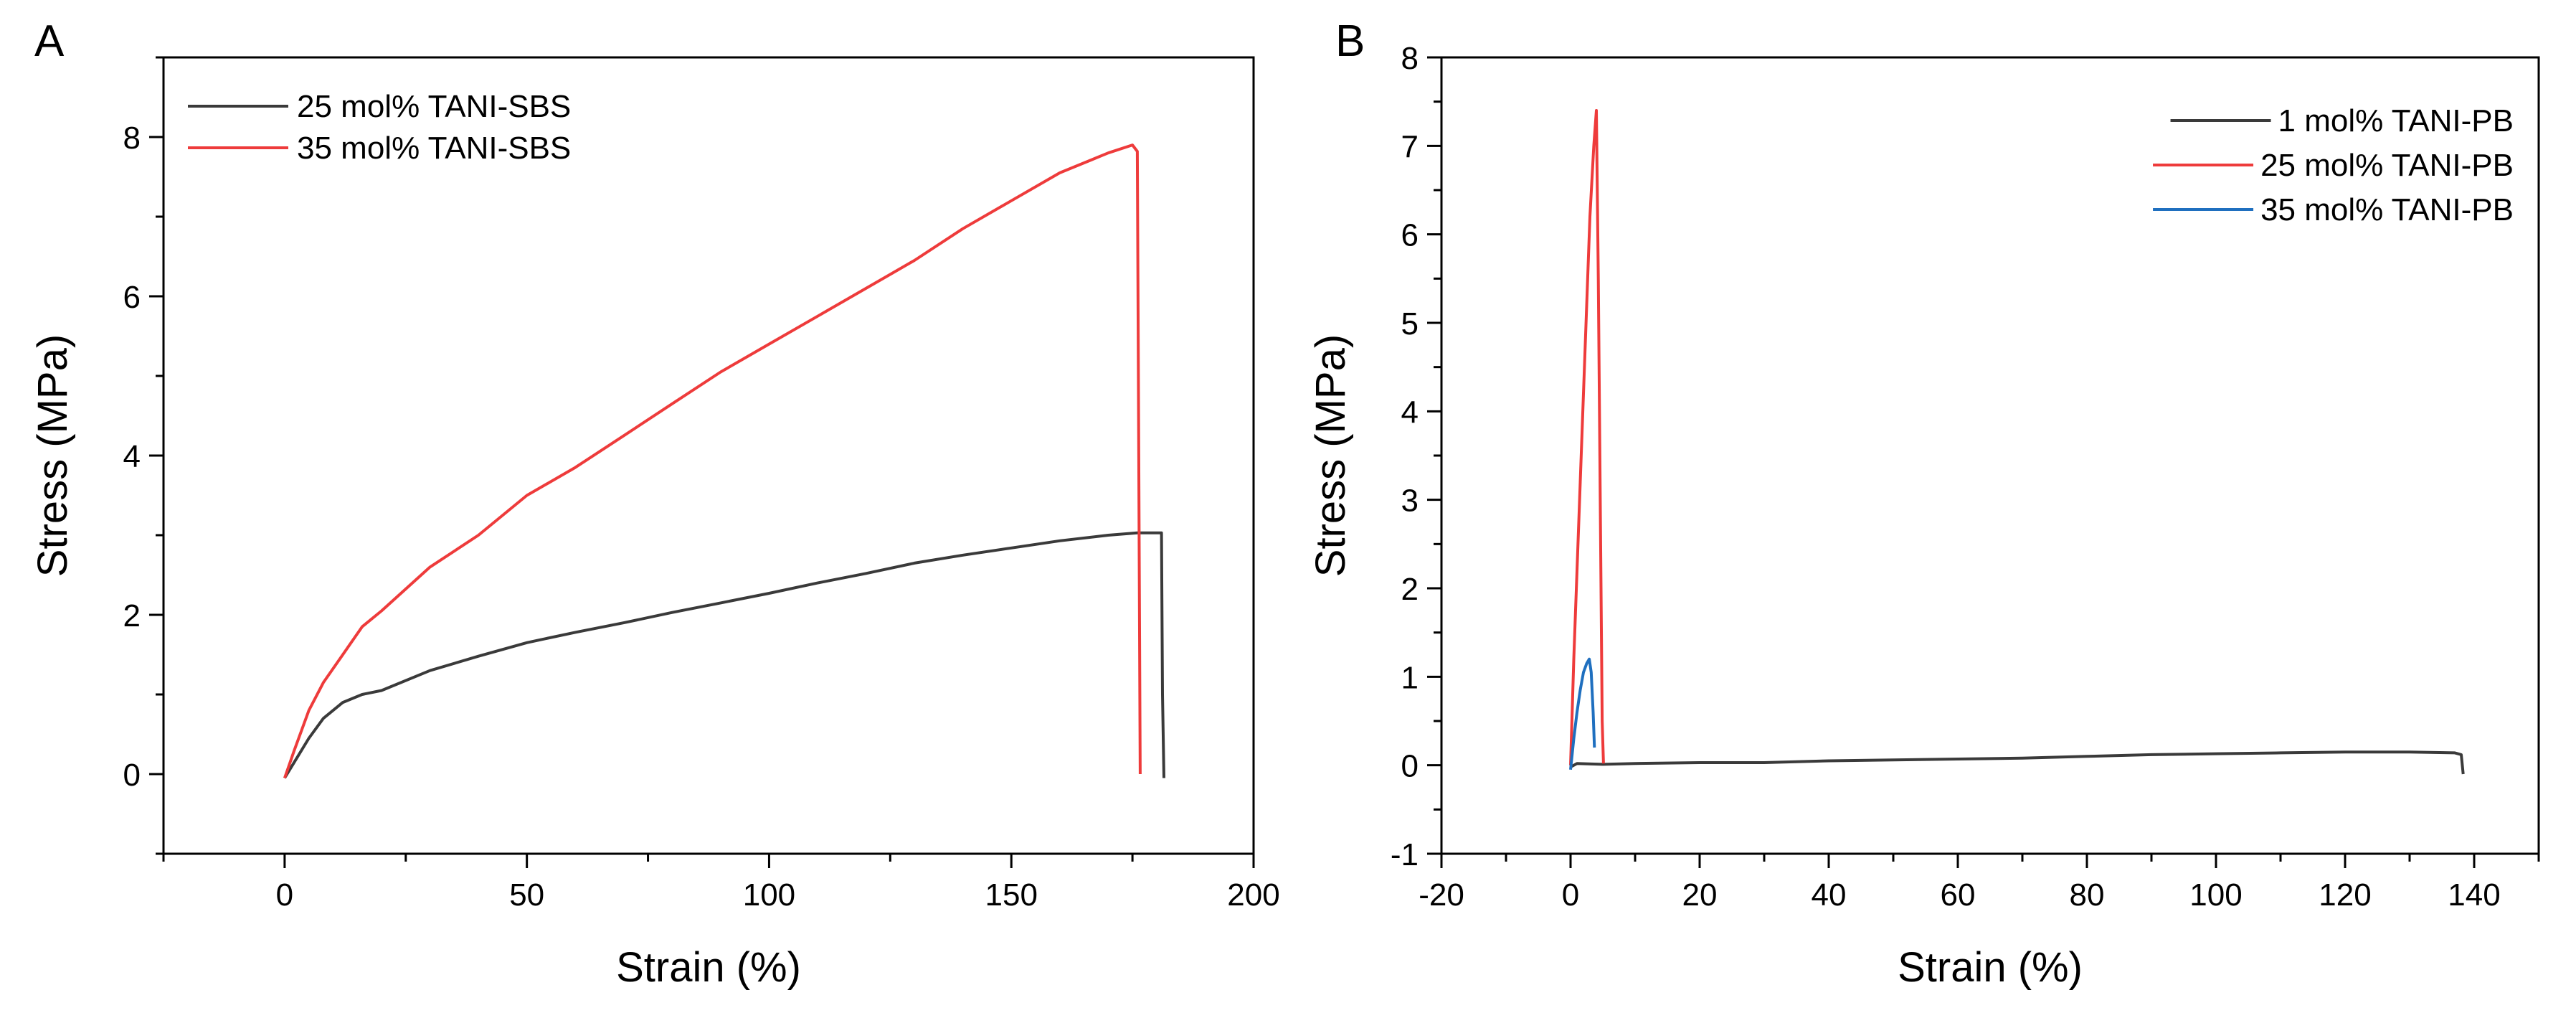  Describe the element at coordinates (49, 42) in the screenshot. I see `panel-letter-a: A` at that location.